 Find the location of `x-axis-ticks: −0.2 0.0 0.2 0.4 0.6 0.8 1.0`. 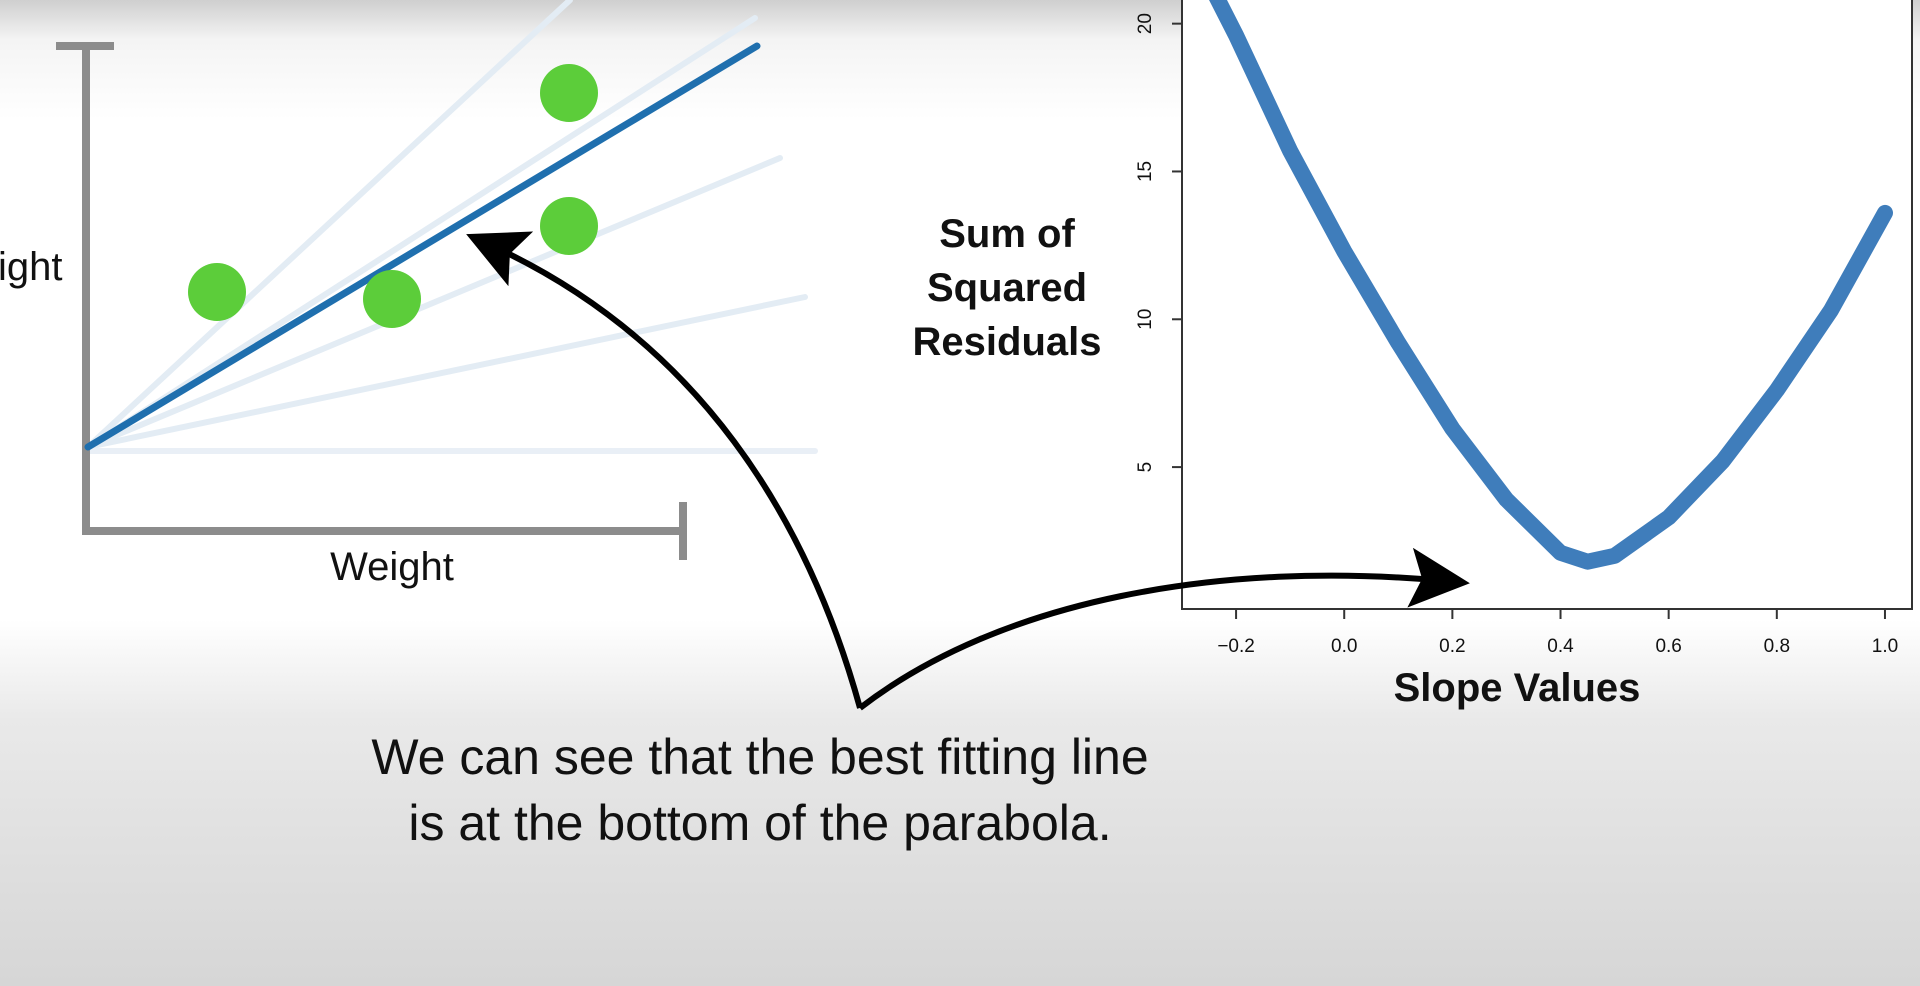

x-axis-ticks: −0.2 0.0 0.2 0.4 0.6 0.8 1.0 is located at coordinates (1557, 633).